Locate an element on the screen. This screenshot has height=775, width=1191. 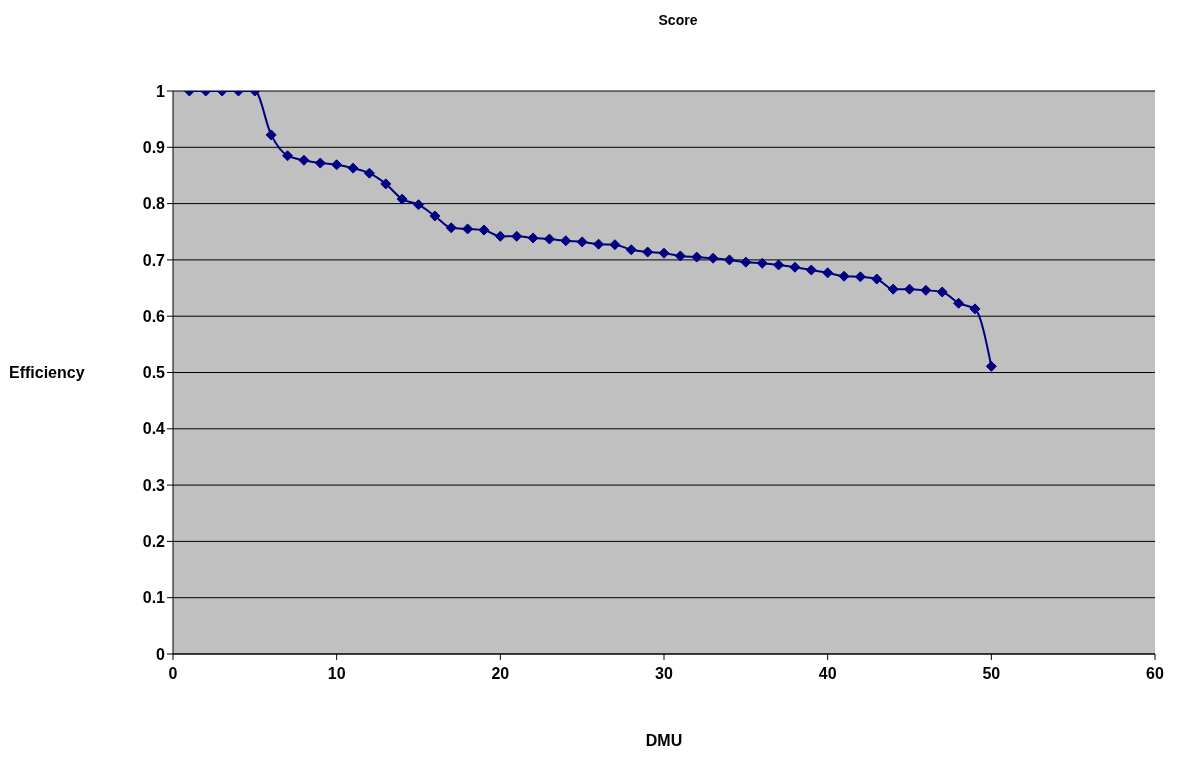
y-tick-label: 0.9 is located at coordinates (154, 147).